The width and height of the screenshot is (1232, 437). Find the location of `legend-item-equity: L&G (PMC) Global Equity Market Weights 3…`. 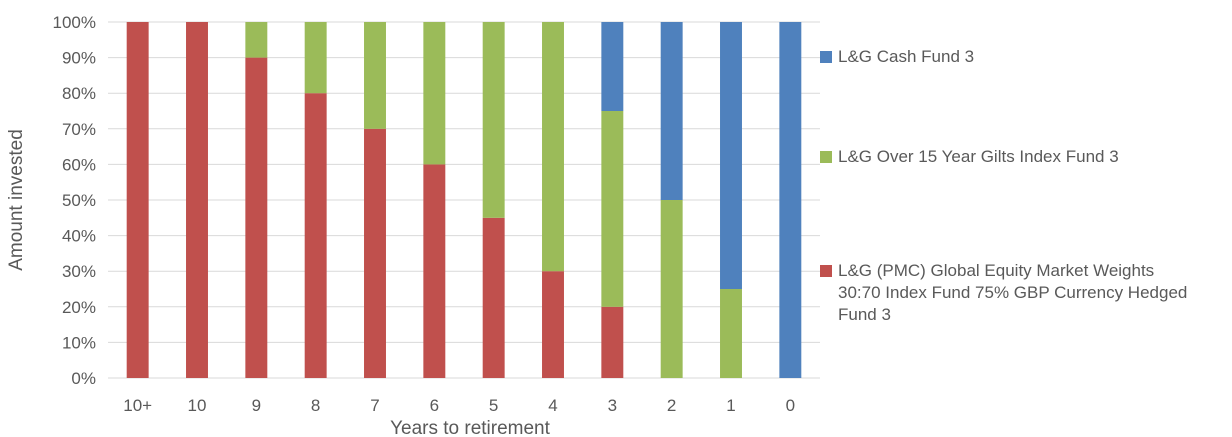

legend-item-equity: L&G (PMC) Global Equity Market Weights 3… is located at coordinates (1025, 293).